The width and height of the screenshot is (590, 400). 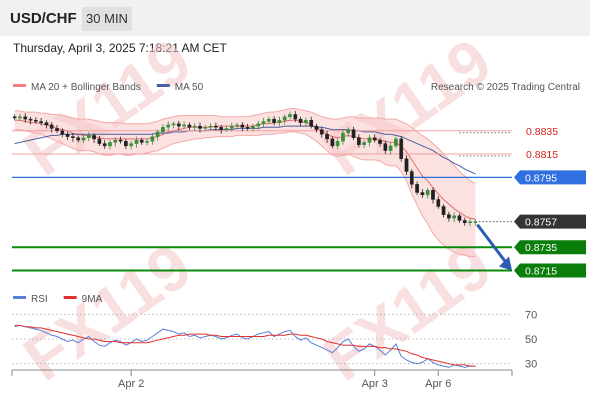 I want to click on x-axis: Apr 2 Apr 3 Apr 6, so click(x=262, y=379).